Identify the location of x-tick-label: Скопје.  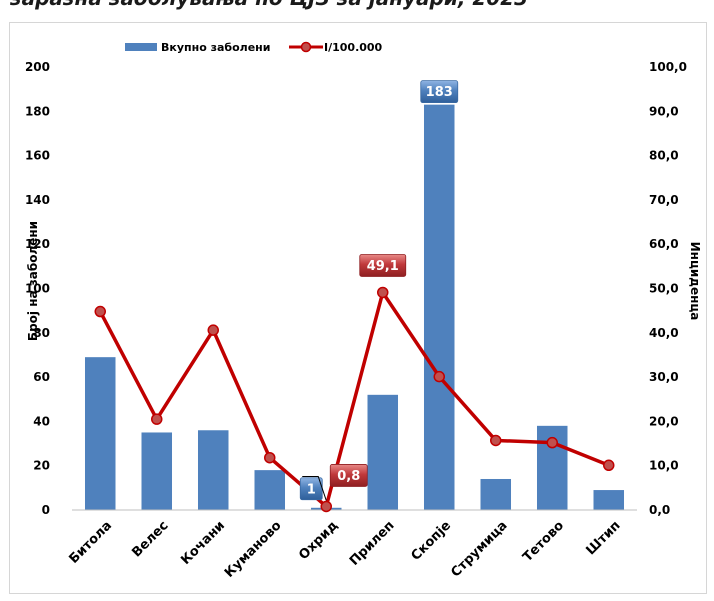
(431, 541).